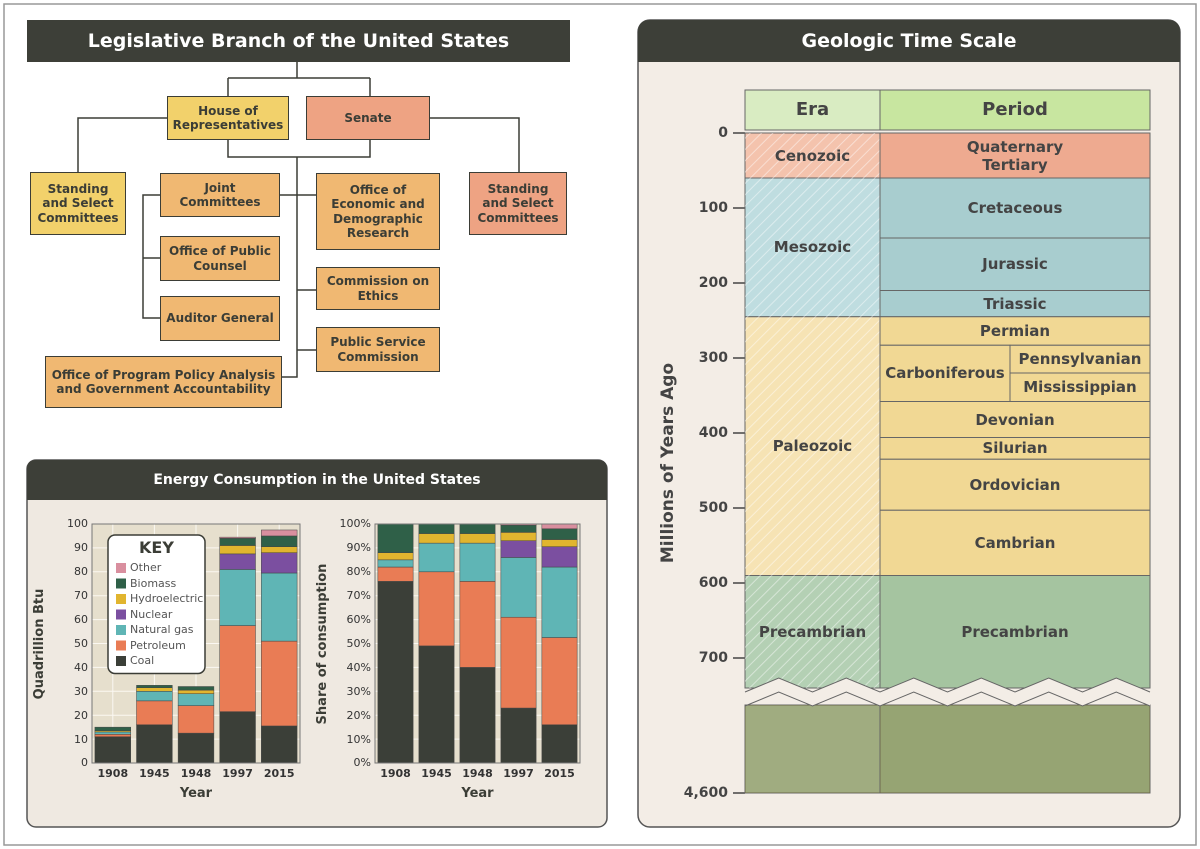 The image size is (1200, 849). Describe the element at coordinates (81, 691) in the screenshot. I see `y-tick-label: 30` at that location.